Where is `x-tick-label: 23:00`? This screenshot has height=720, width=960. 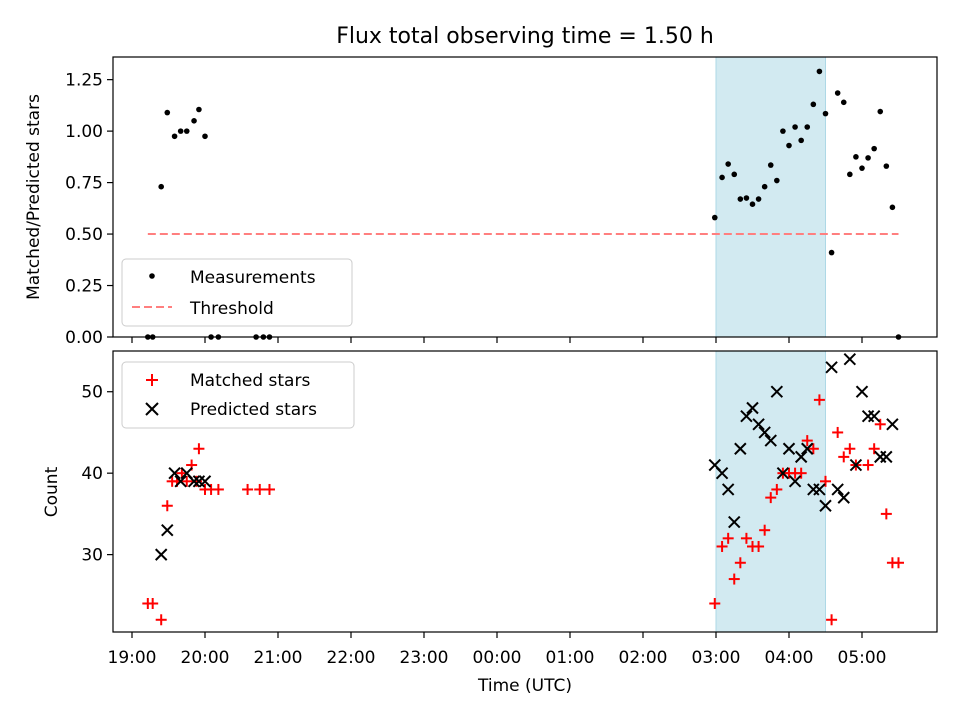 x-tick-label: 23:00 is located at coordinates (424, 658).